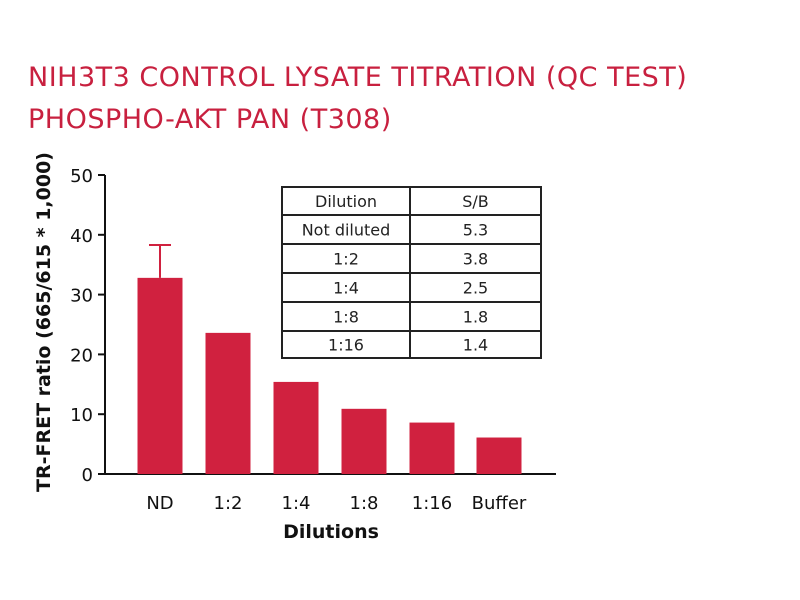  What do you see at coordinates (475, 345) in the screenshot?
I see `table-cell-sb: 1.4` at bounding box center [475, 345].